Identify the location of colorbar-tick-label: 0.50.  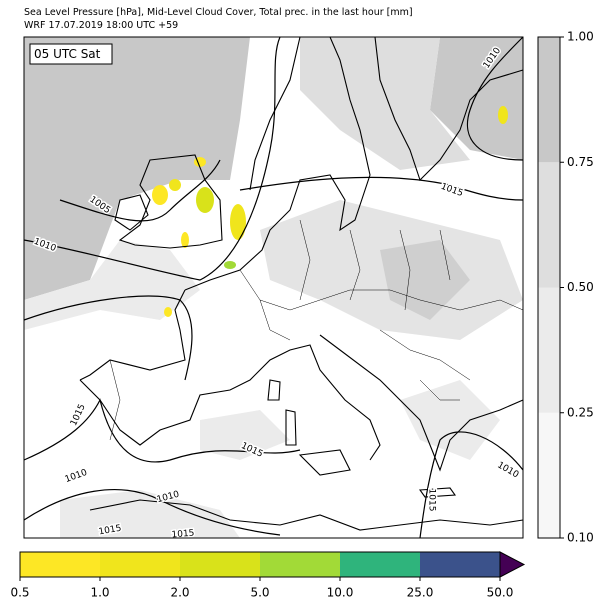
(580, 287).